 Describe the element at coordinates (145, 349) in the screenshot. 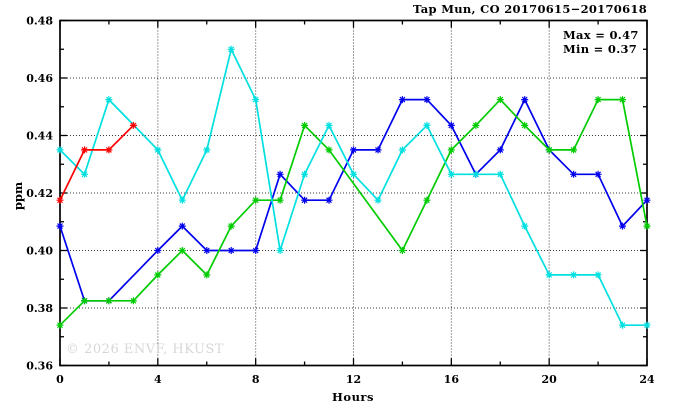

I see `watermark: © 2026 ENVF, HKUST` at that location.